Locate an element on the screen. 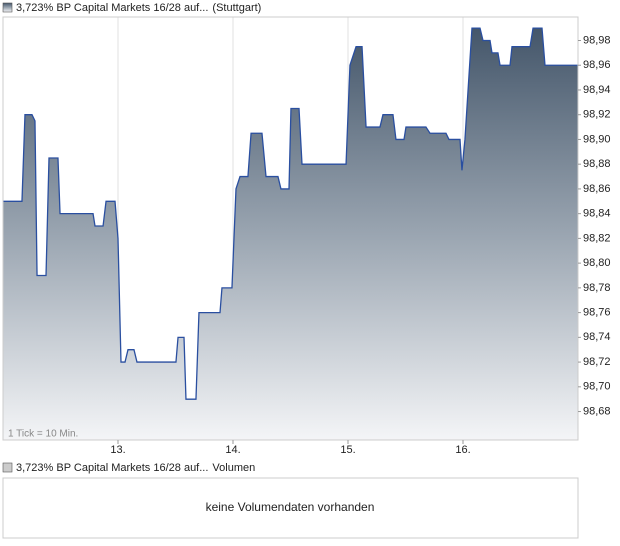  y-tick-label: 98,96 is located at coordinates (597, 65).